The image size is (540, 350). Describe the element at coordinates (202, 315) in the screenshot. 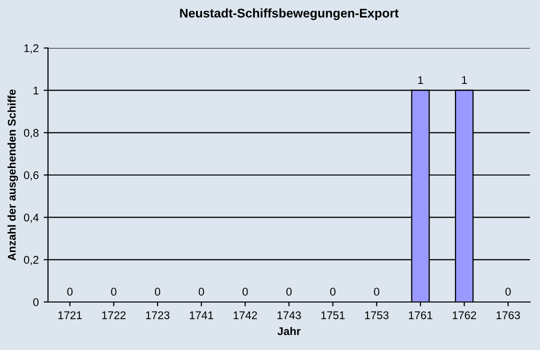

I see `x-tick-label: 1741` at that location.